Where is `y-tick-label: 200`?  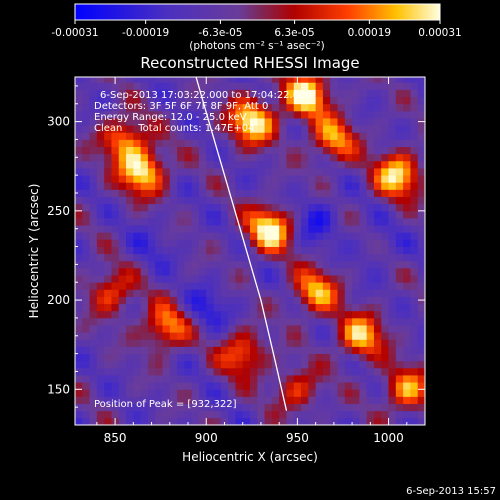
y-tick-label: 200 is located at coordinates (58, 300).